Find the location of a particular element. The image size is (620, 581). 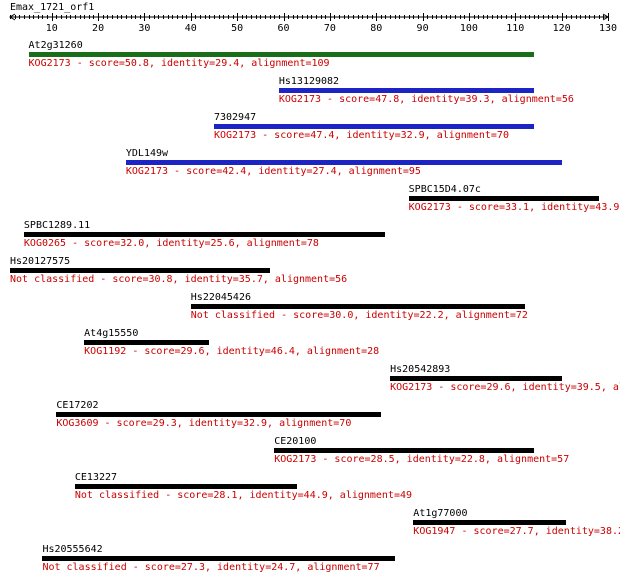

tick-label: 110 is located at coordinates (515, 28).